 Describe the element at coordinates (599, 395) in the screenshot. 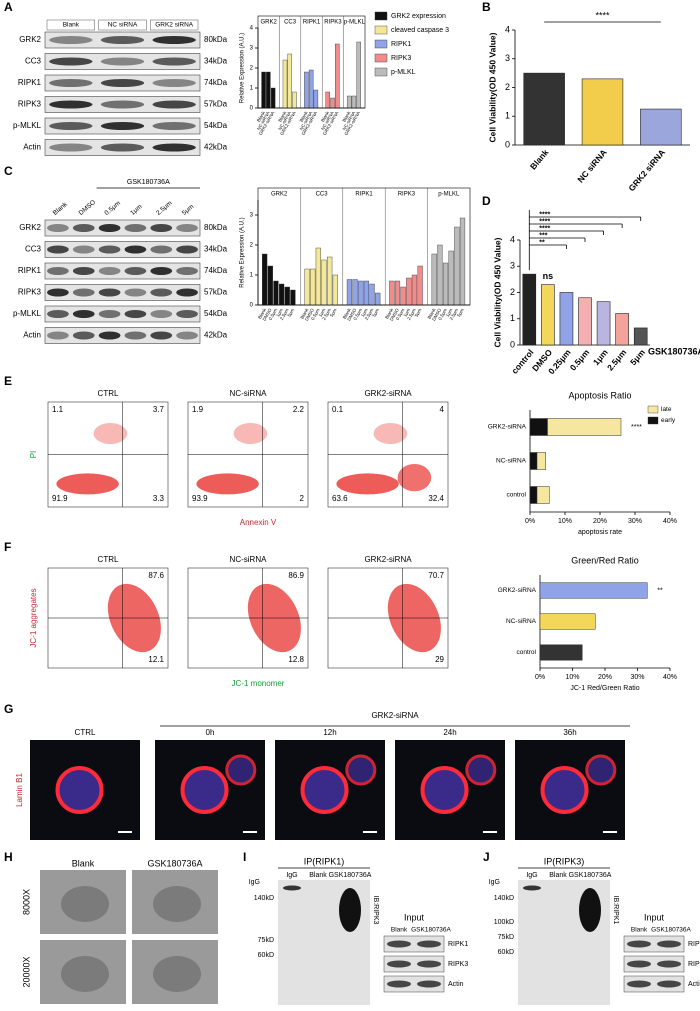

I see `chart-title: Apoptosis Ratio` at that location.